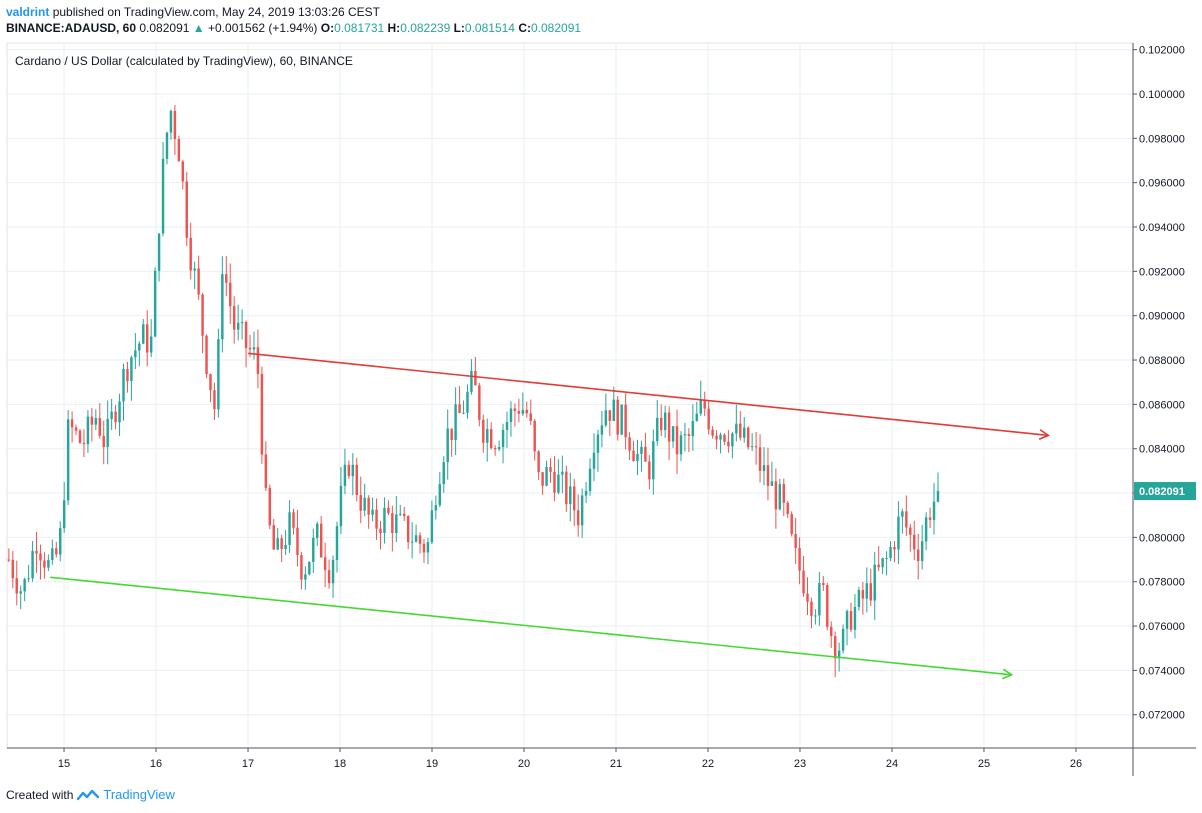  What do you see at coordinates (1162, 716) in the screenshot?
I see `price-tick-label: 0.072000` at bounding box center [1162, 716].